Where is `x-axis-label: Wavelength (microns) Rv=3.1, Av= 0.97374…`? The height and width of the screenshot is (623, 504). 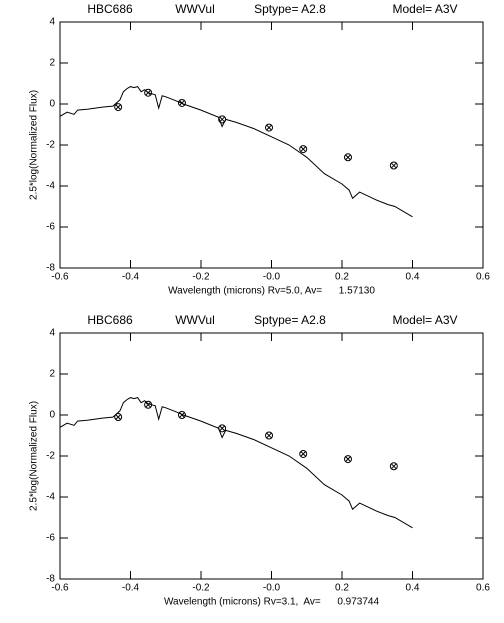
x-axis-label: Wavelength (microns) Rv=3.1, Av= 0.97374… is located at coordinates (272, 602).